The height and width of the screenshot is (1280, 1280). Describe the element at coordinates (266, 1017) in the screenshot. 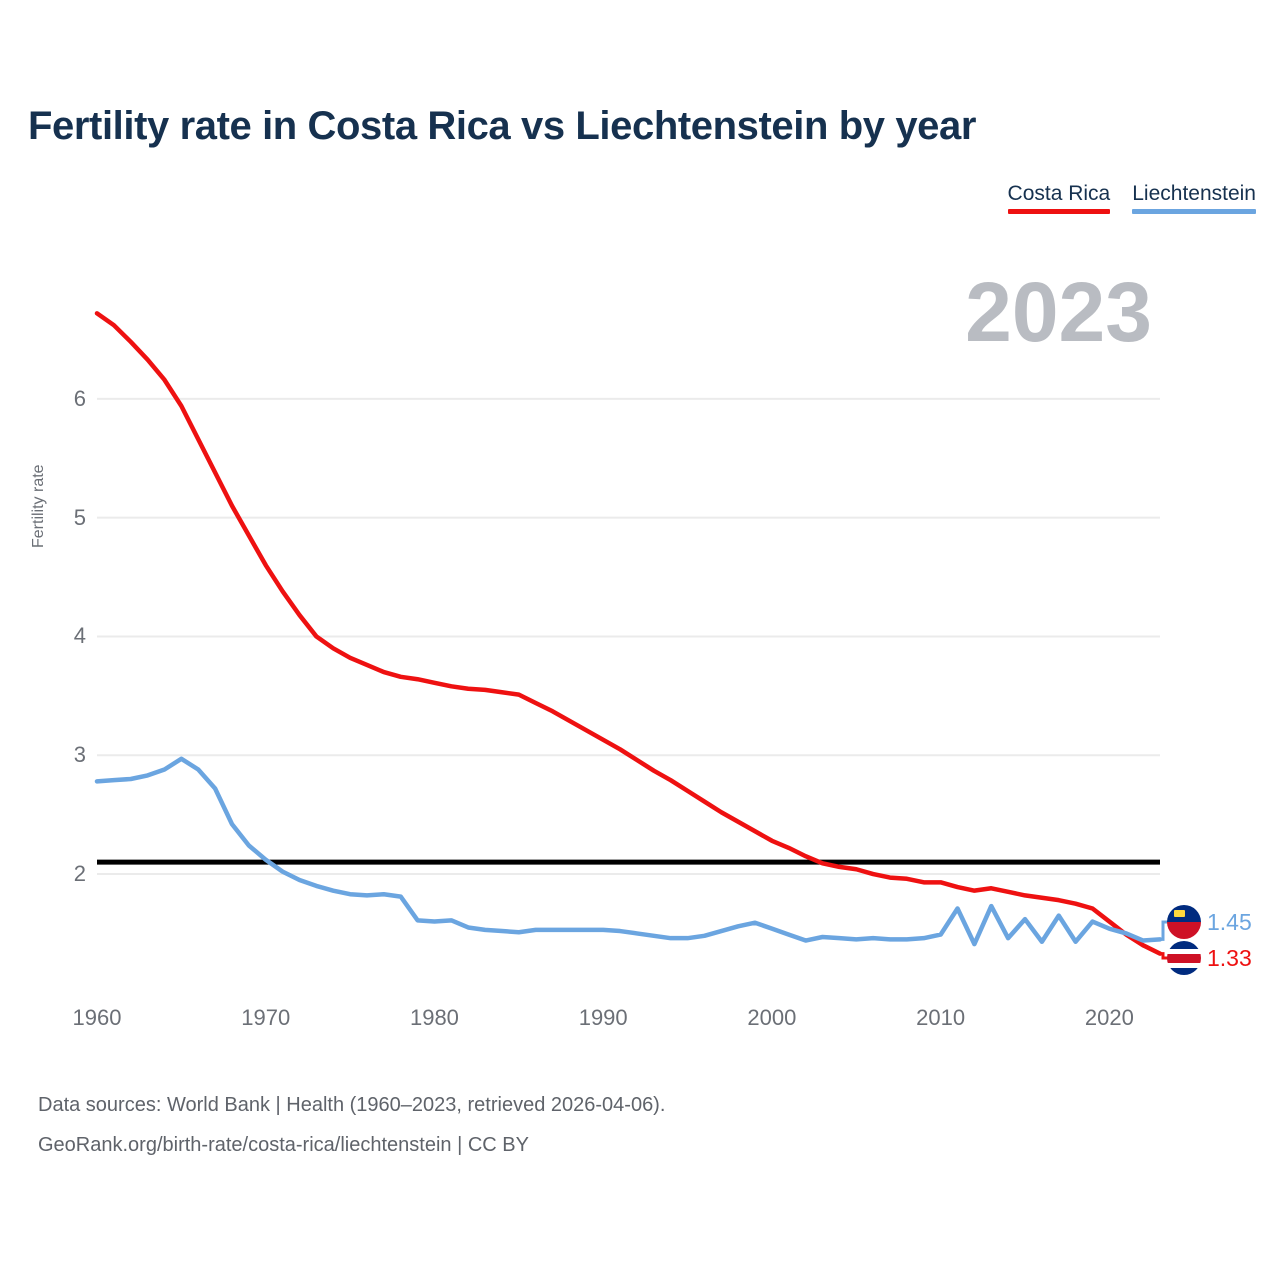

I see `x-tick-1970: 1970` at that location.